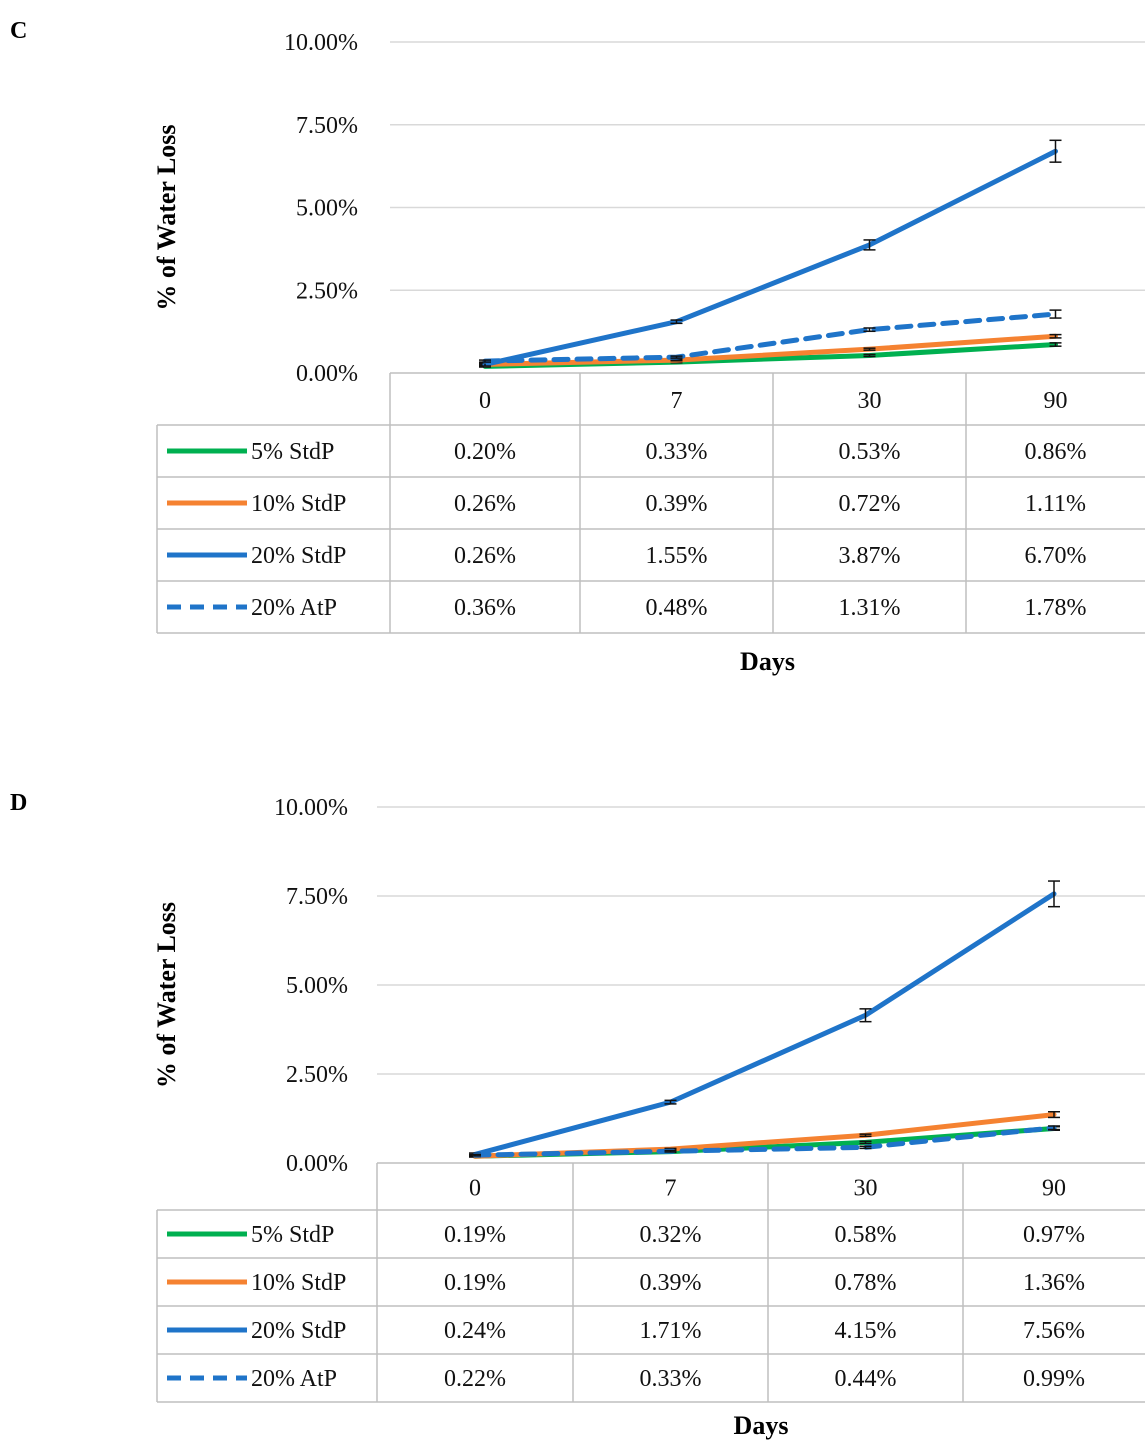 The height and width of the screenshot is (1443, 1145). What do you see at coordinates (485, 608) in the screenshot?
I see `table-cell-value: 0.36%` at bounding box center [485, 608].